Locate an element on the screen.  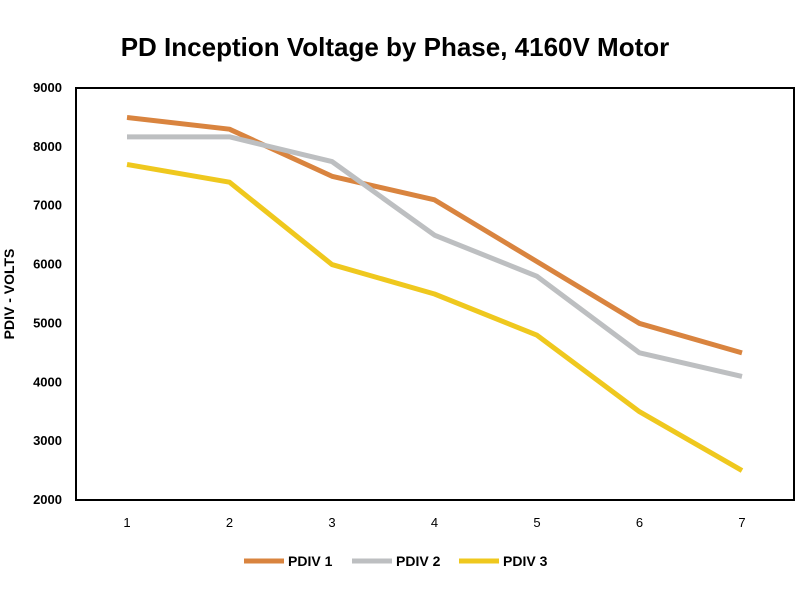
y-tick-label: 5000 is located at coordinates (47, 322).